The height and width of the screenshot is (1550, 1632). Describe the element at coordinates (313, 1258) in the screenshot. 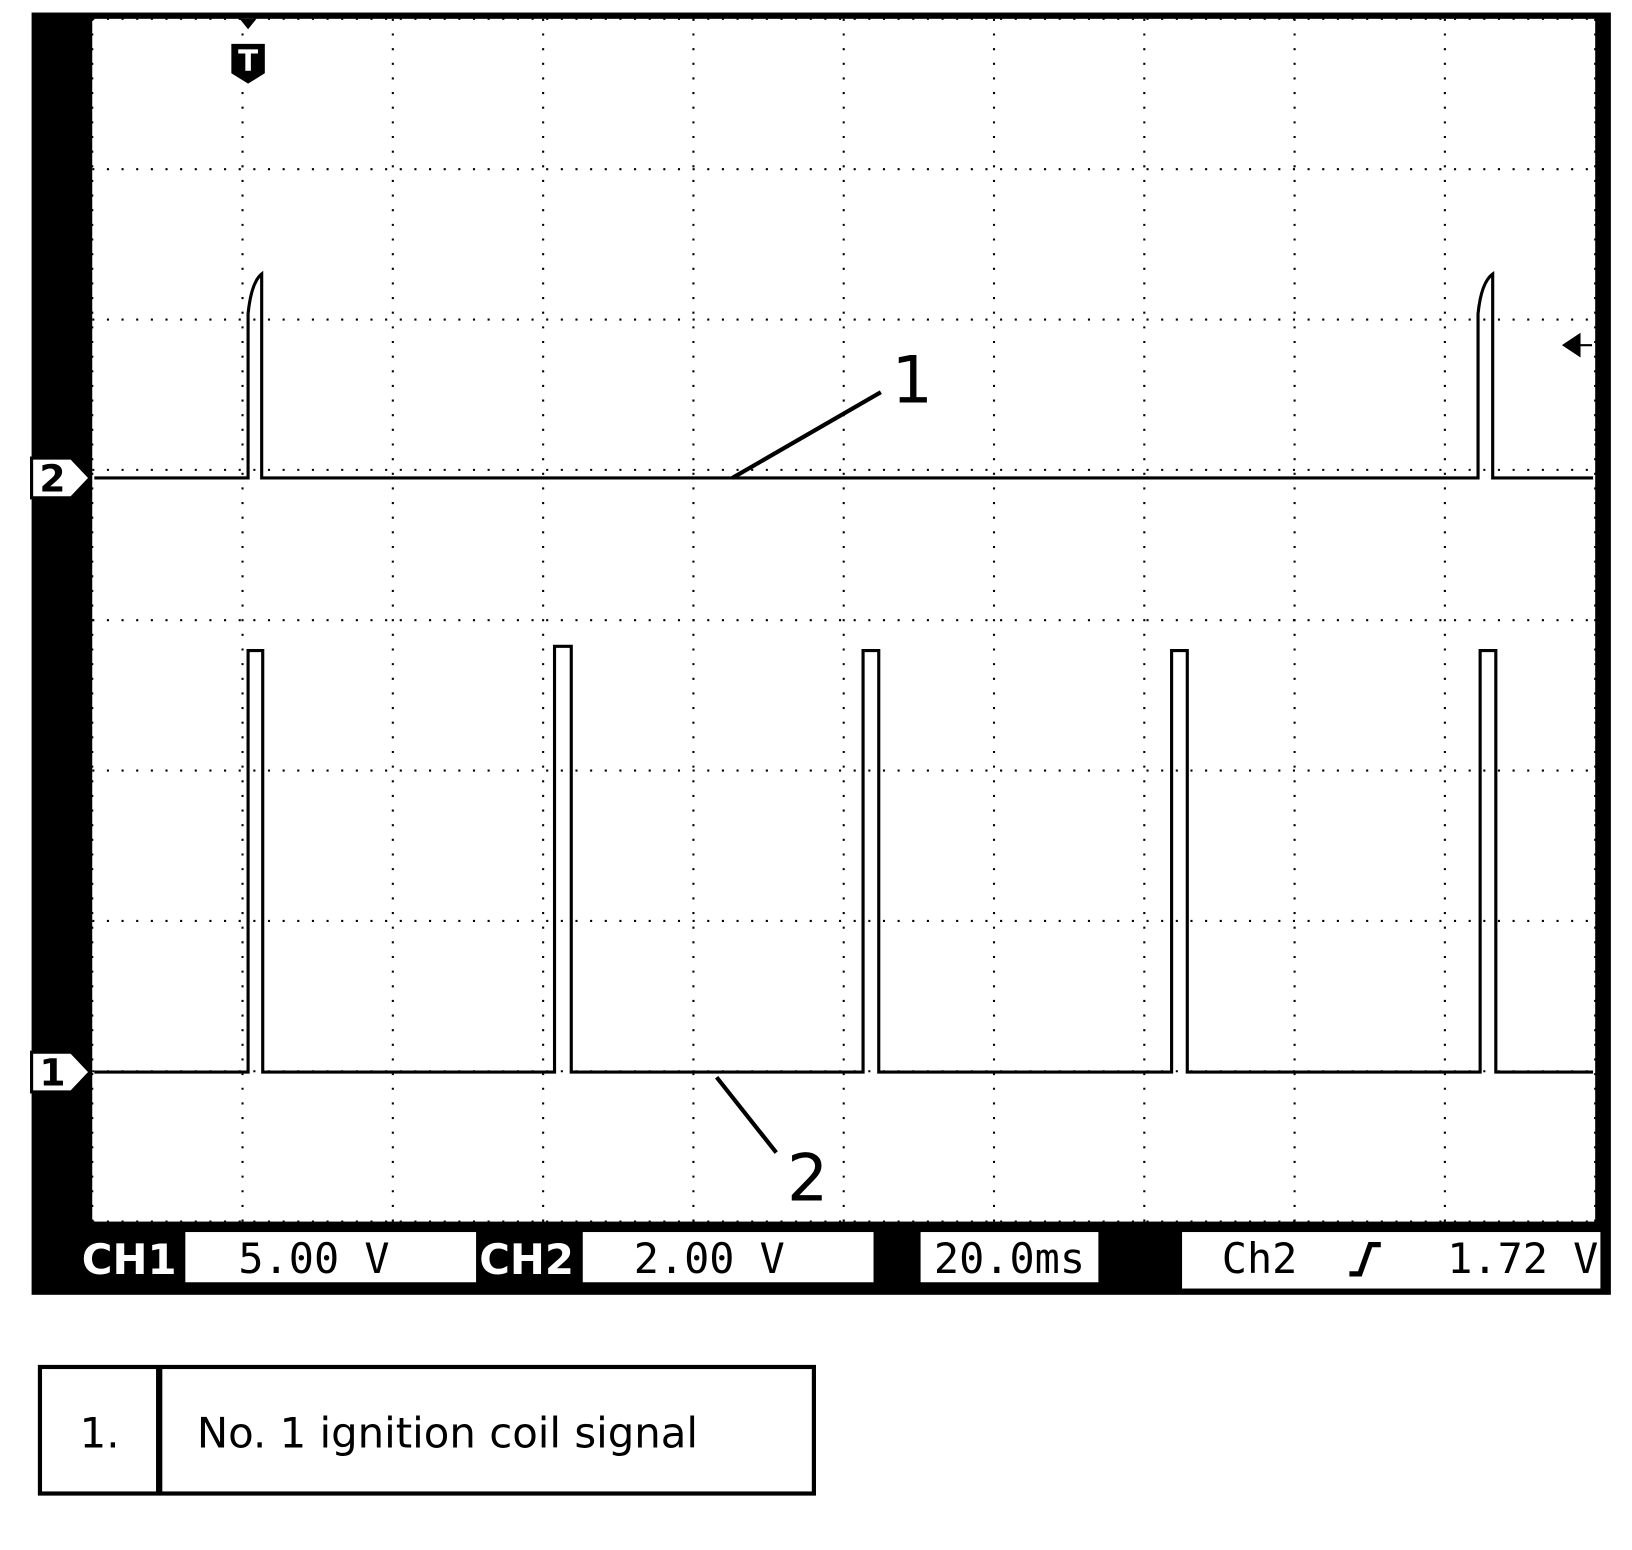

I see `ch1-scale: 5.00 V` at that location.